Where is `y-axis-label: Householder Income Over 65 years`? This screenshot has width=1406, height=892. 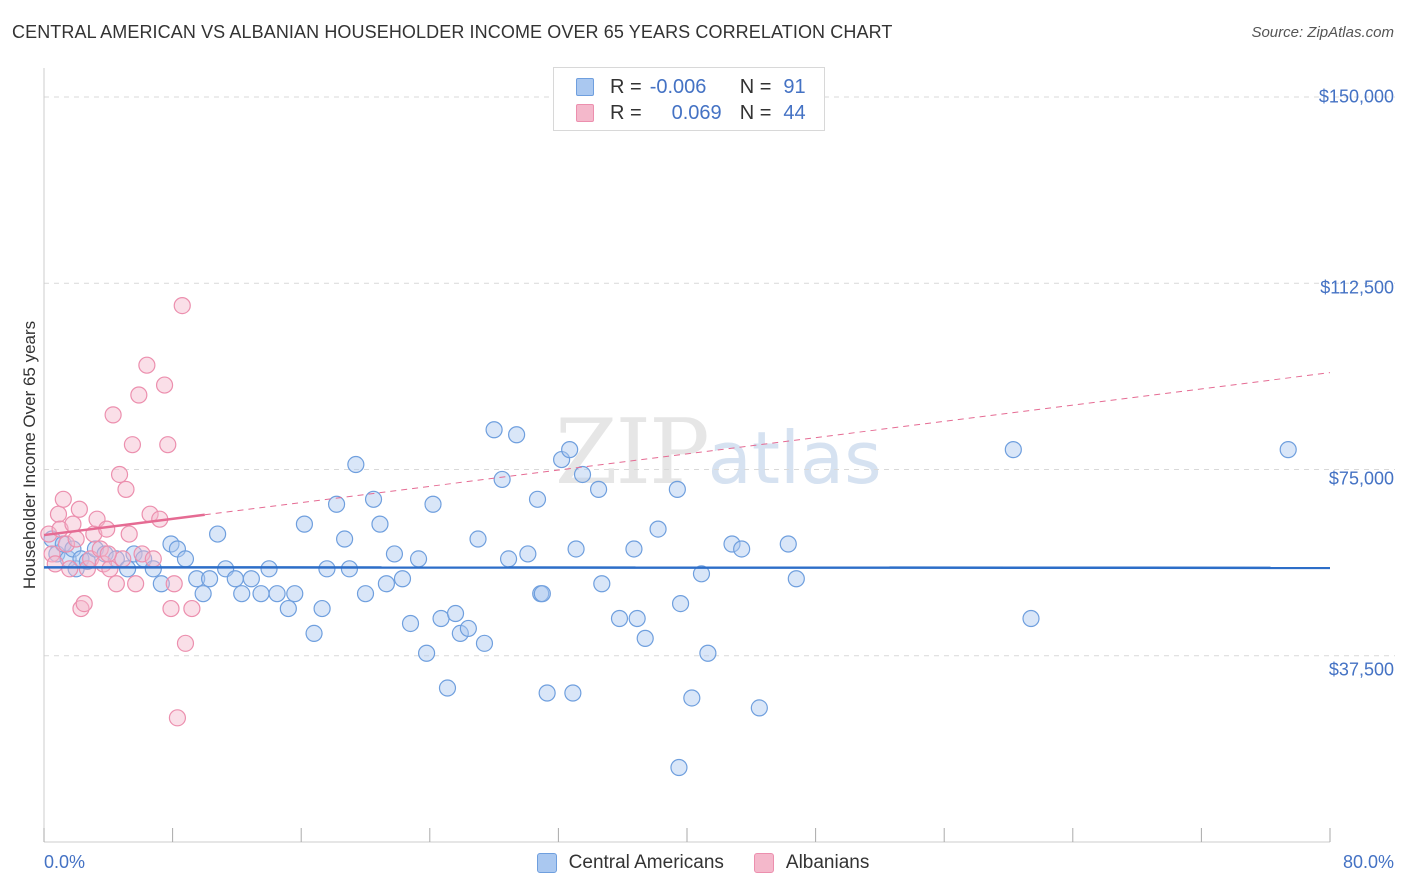
y-axis-label: Householder Income Over 65 years is located at coordinates (29, 455).